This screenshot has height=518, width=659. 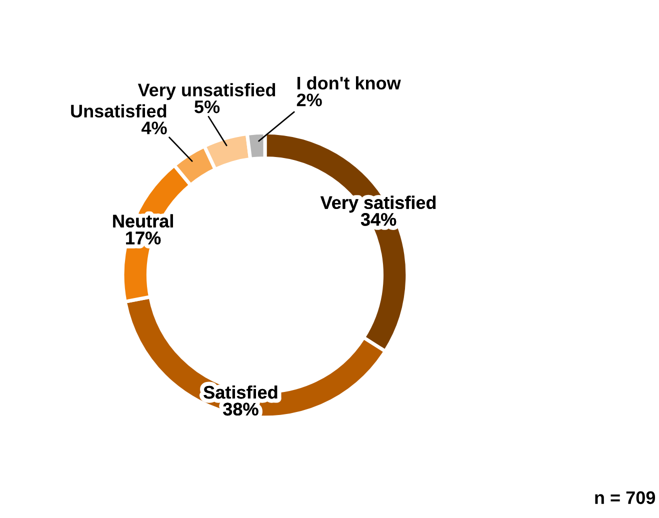 What do you see at coordinates (154, 128) in the screenshot?
I see `data-label: 4%` at bounding box center [154, 128].